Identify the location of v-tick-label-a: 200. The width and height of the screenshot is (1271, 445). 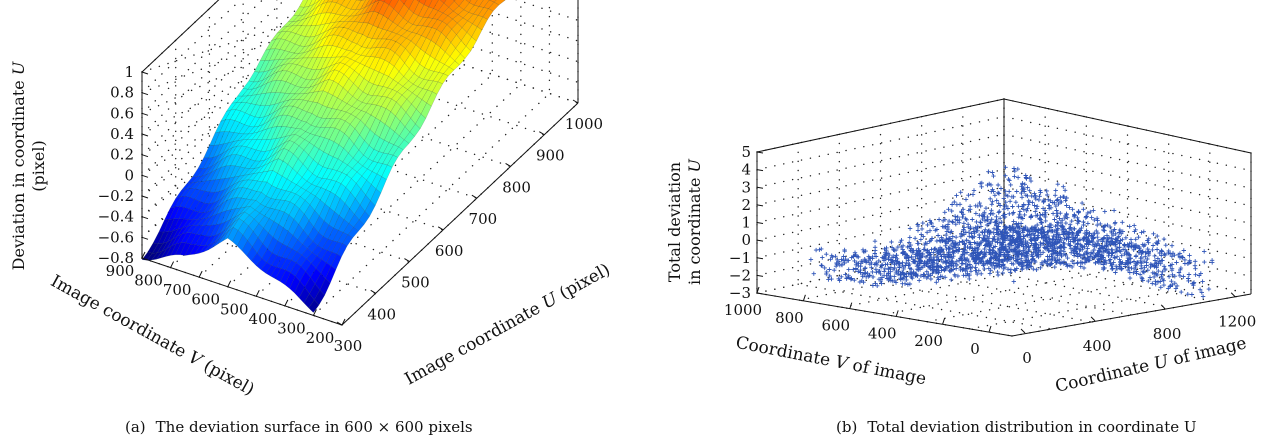
(320, 338).